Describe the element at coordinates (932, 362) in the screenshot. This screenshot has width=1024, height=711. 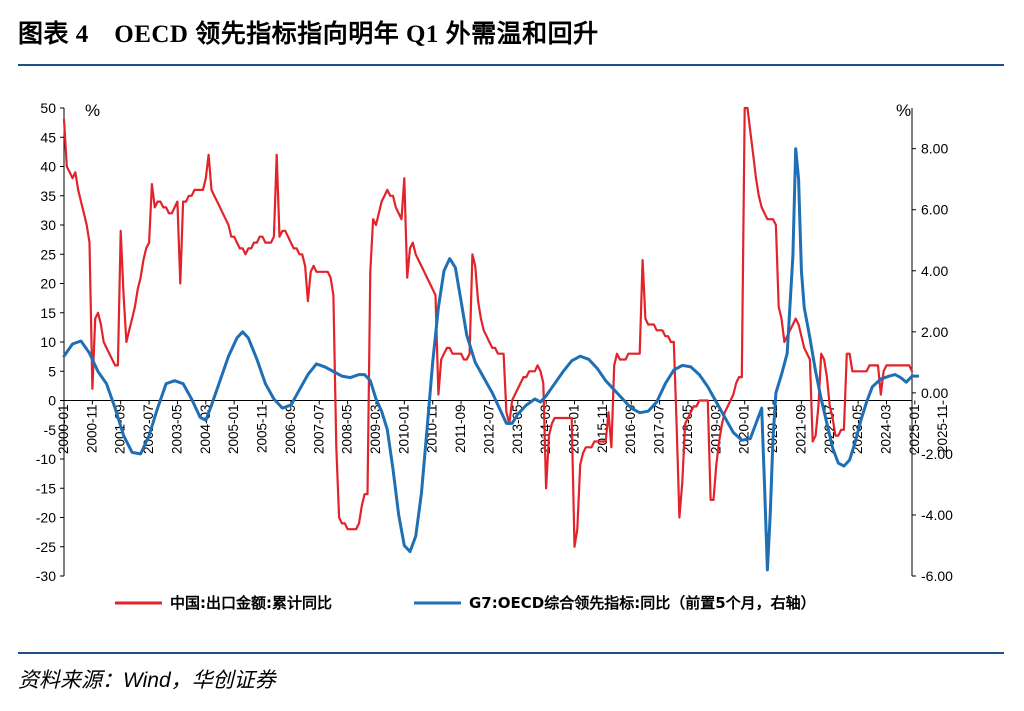
I see `right-axis-ticks: 8.00 6.00 4.00 2.00 0.00 -2.00 -4.00 -6.00` at that location.